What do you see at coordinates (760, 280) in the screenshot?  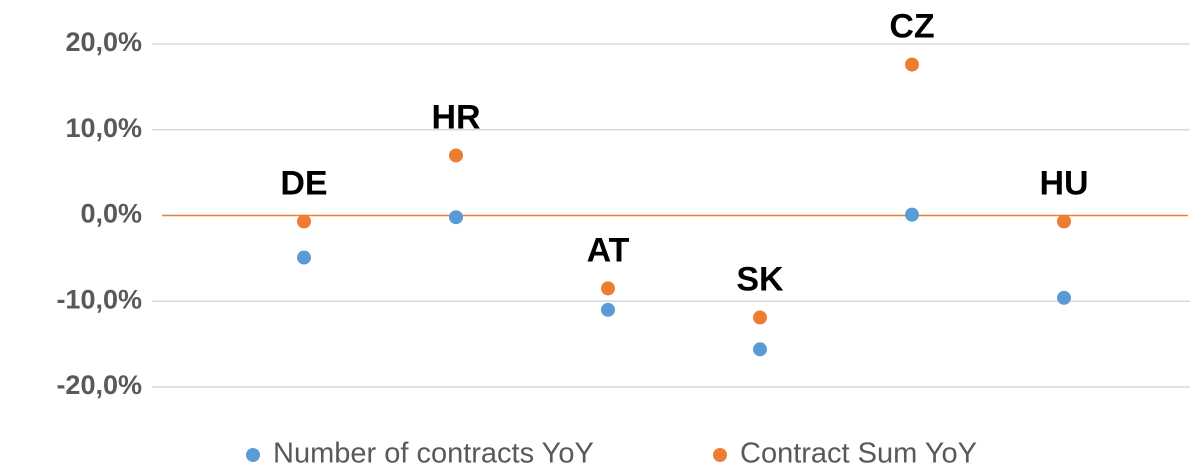 I see `category-label: SK` at bounding box center [760, 280].